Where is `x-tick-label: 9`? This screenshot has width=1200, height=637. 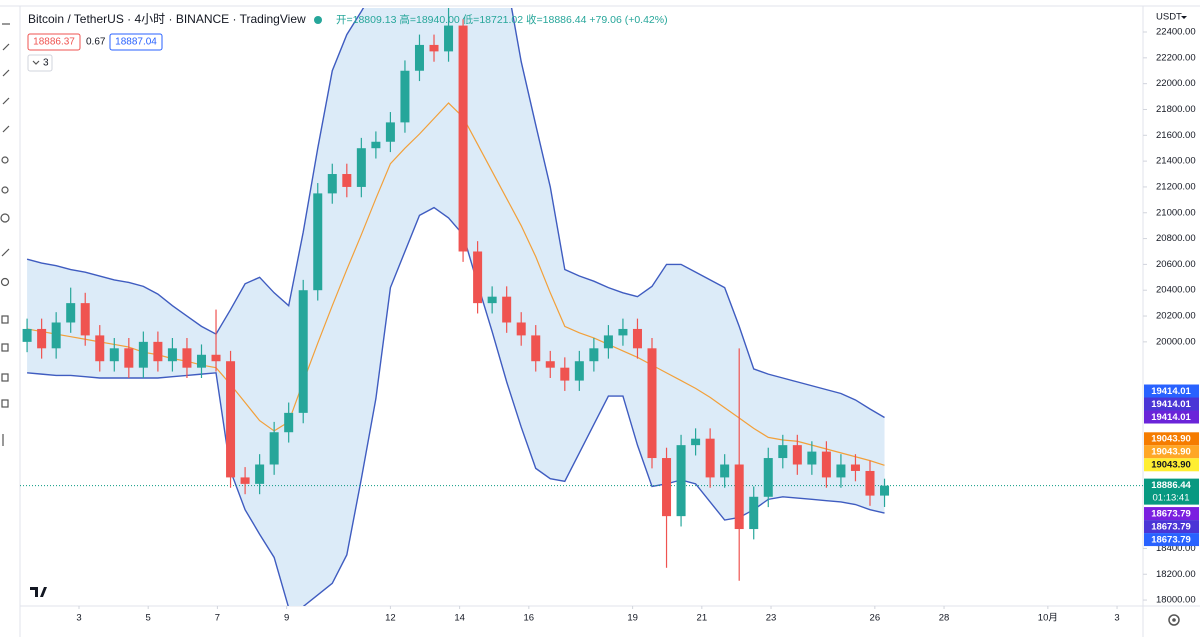 x-tick-label: 9 is located at coordinates (286, 618).